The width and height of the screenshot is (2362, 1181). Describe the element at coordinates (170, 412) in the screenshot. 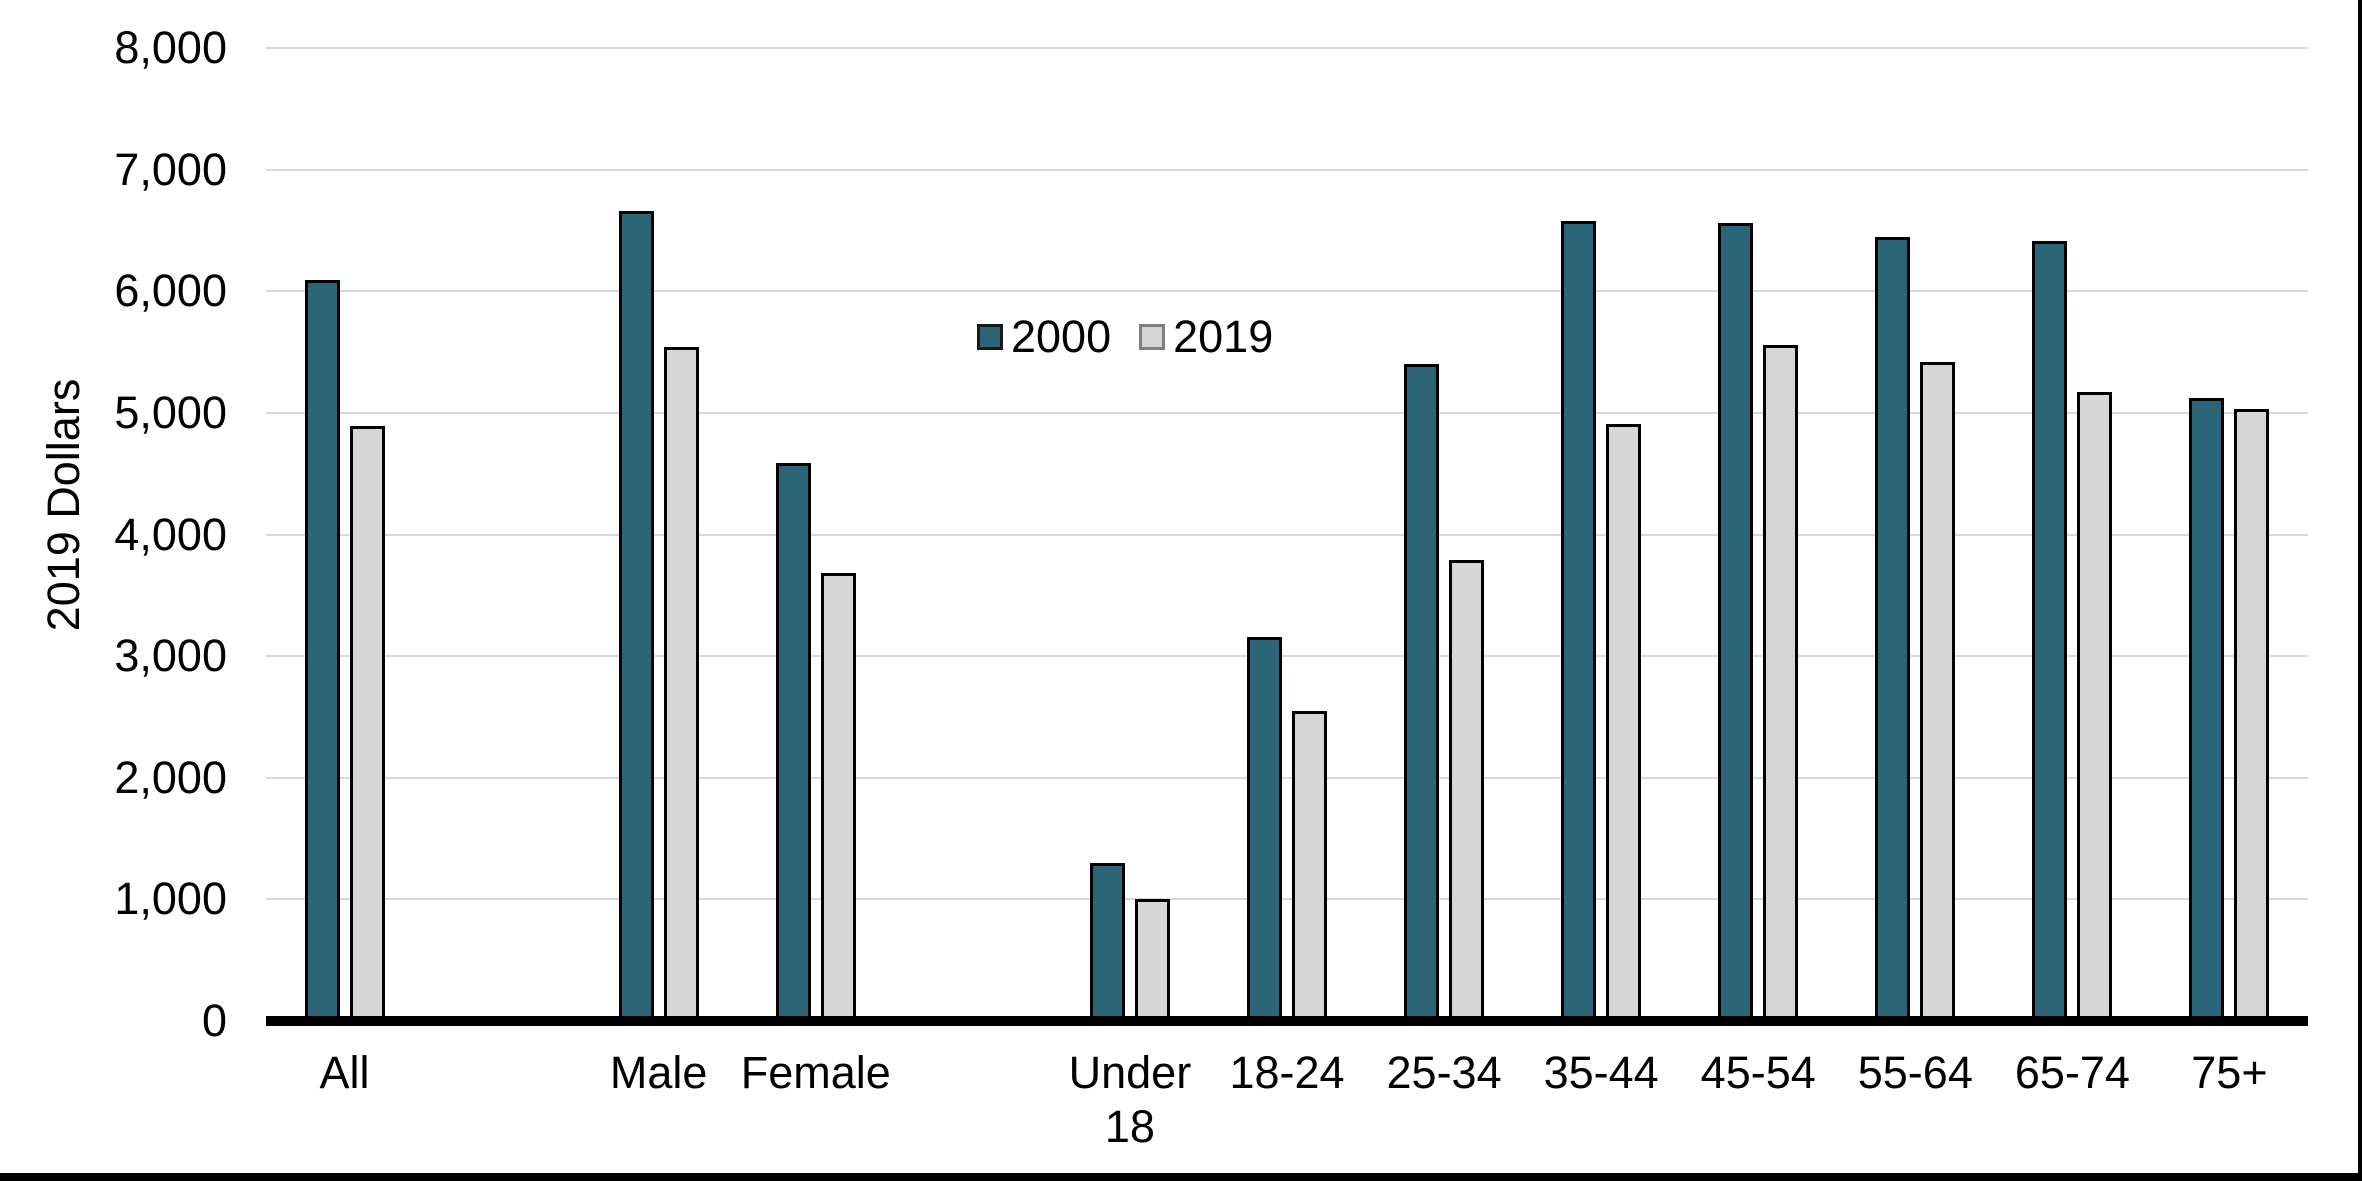

I see `y-tick-label-5000: 5,000` at that location.